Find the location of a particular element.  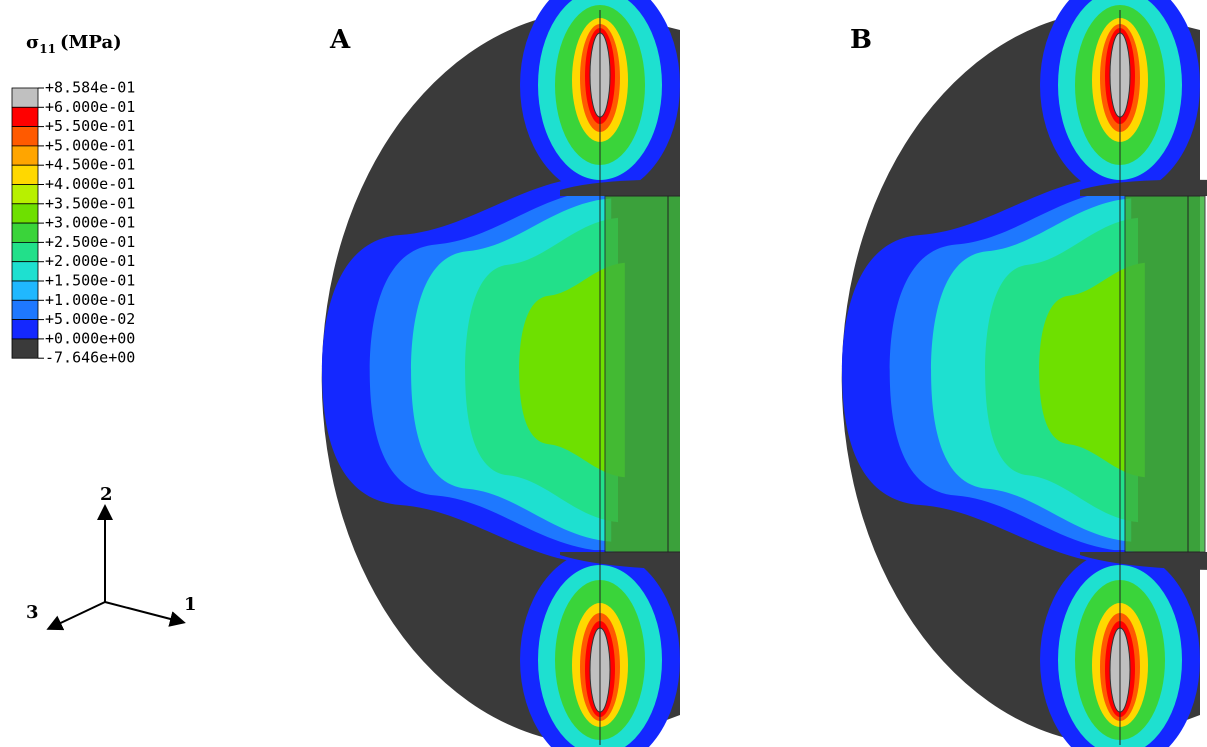

legend-label: +1.500e-01 is located at coordinates (90, 281).